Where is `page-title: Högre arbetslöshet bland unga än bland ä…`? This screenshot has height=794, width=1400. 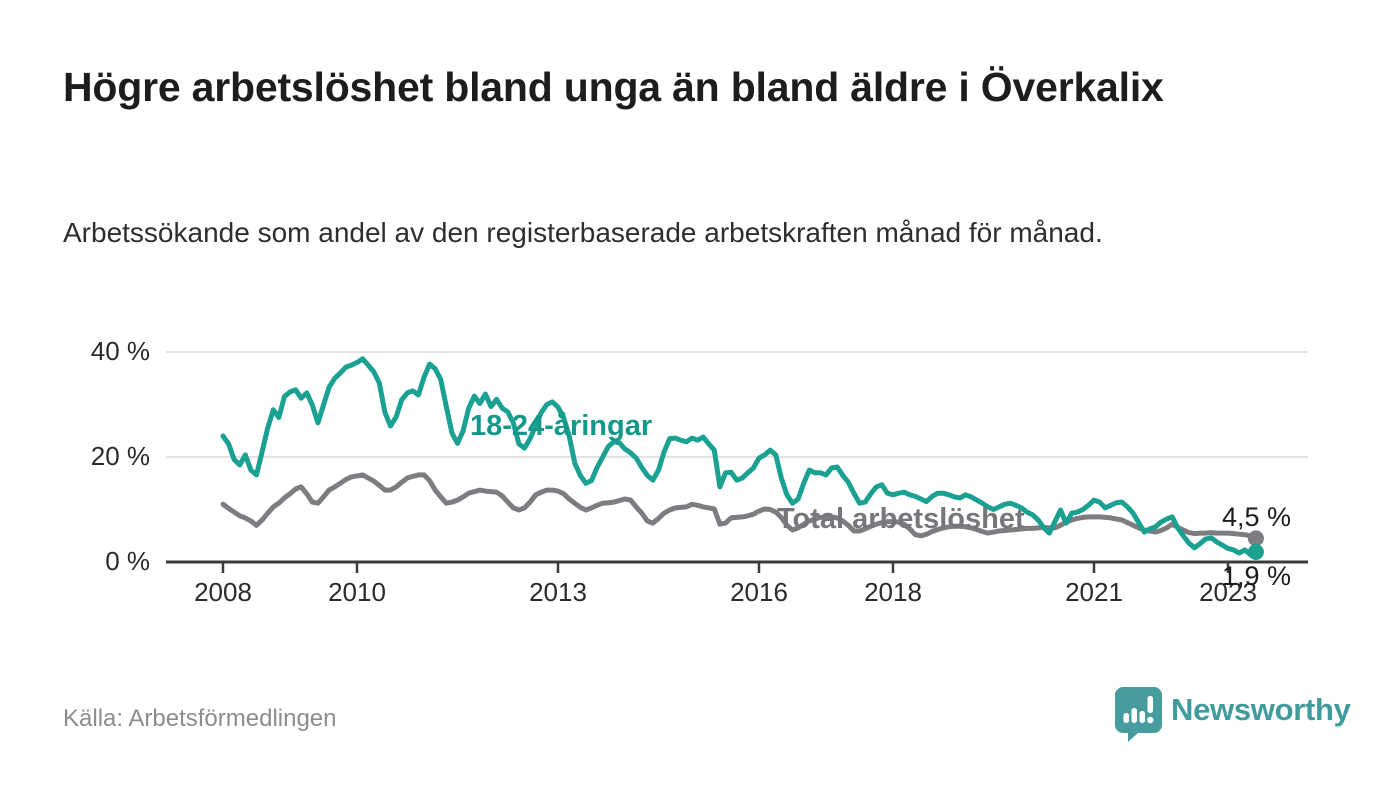
page-title: Högre arbetslöshet bland unga än bland ä… is located at coordinates (613, 87).